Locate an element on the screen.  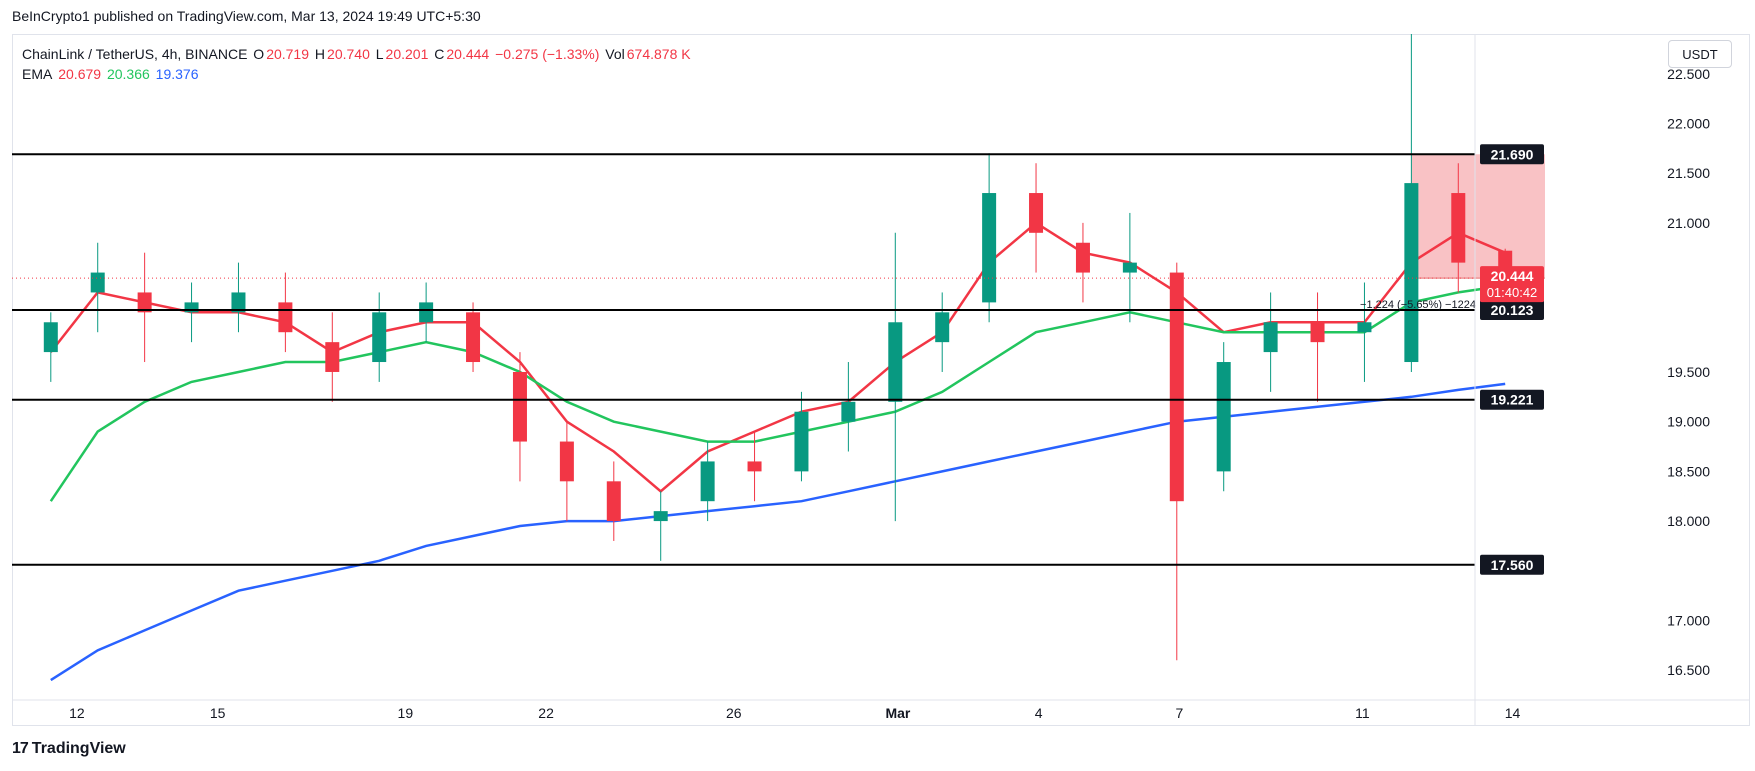
current-price-label: 20.444 is located at coordinates (1512, 276).